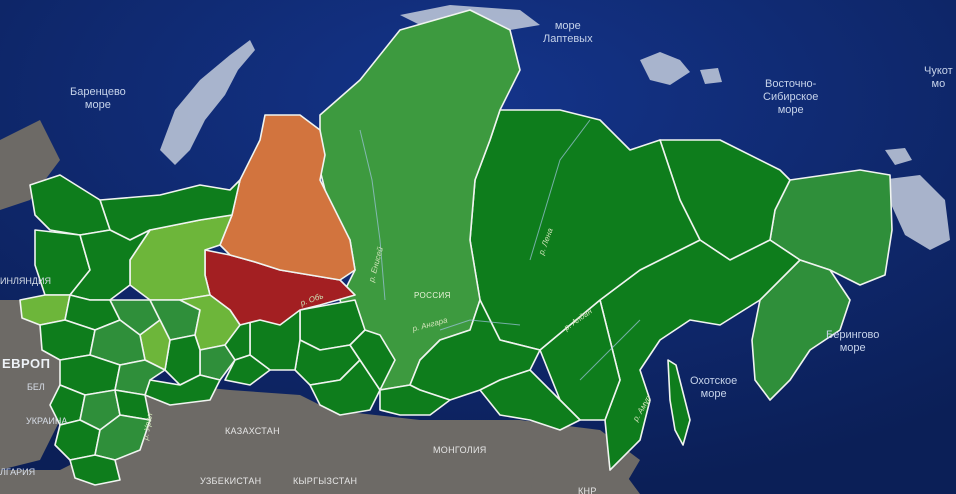 Image resolution: width=956 pixels, height=494 pixels. I want to click on bering-sea-text: Берингово море, so click(853, 341).